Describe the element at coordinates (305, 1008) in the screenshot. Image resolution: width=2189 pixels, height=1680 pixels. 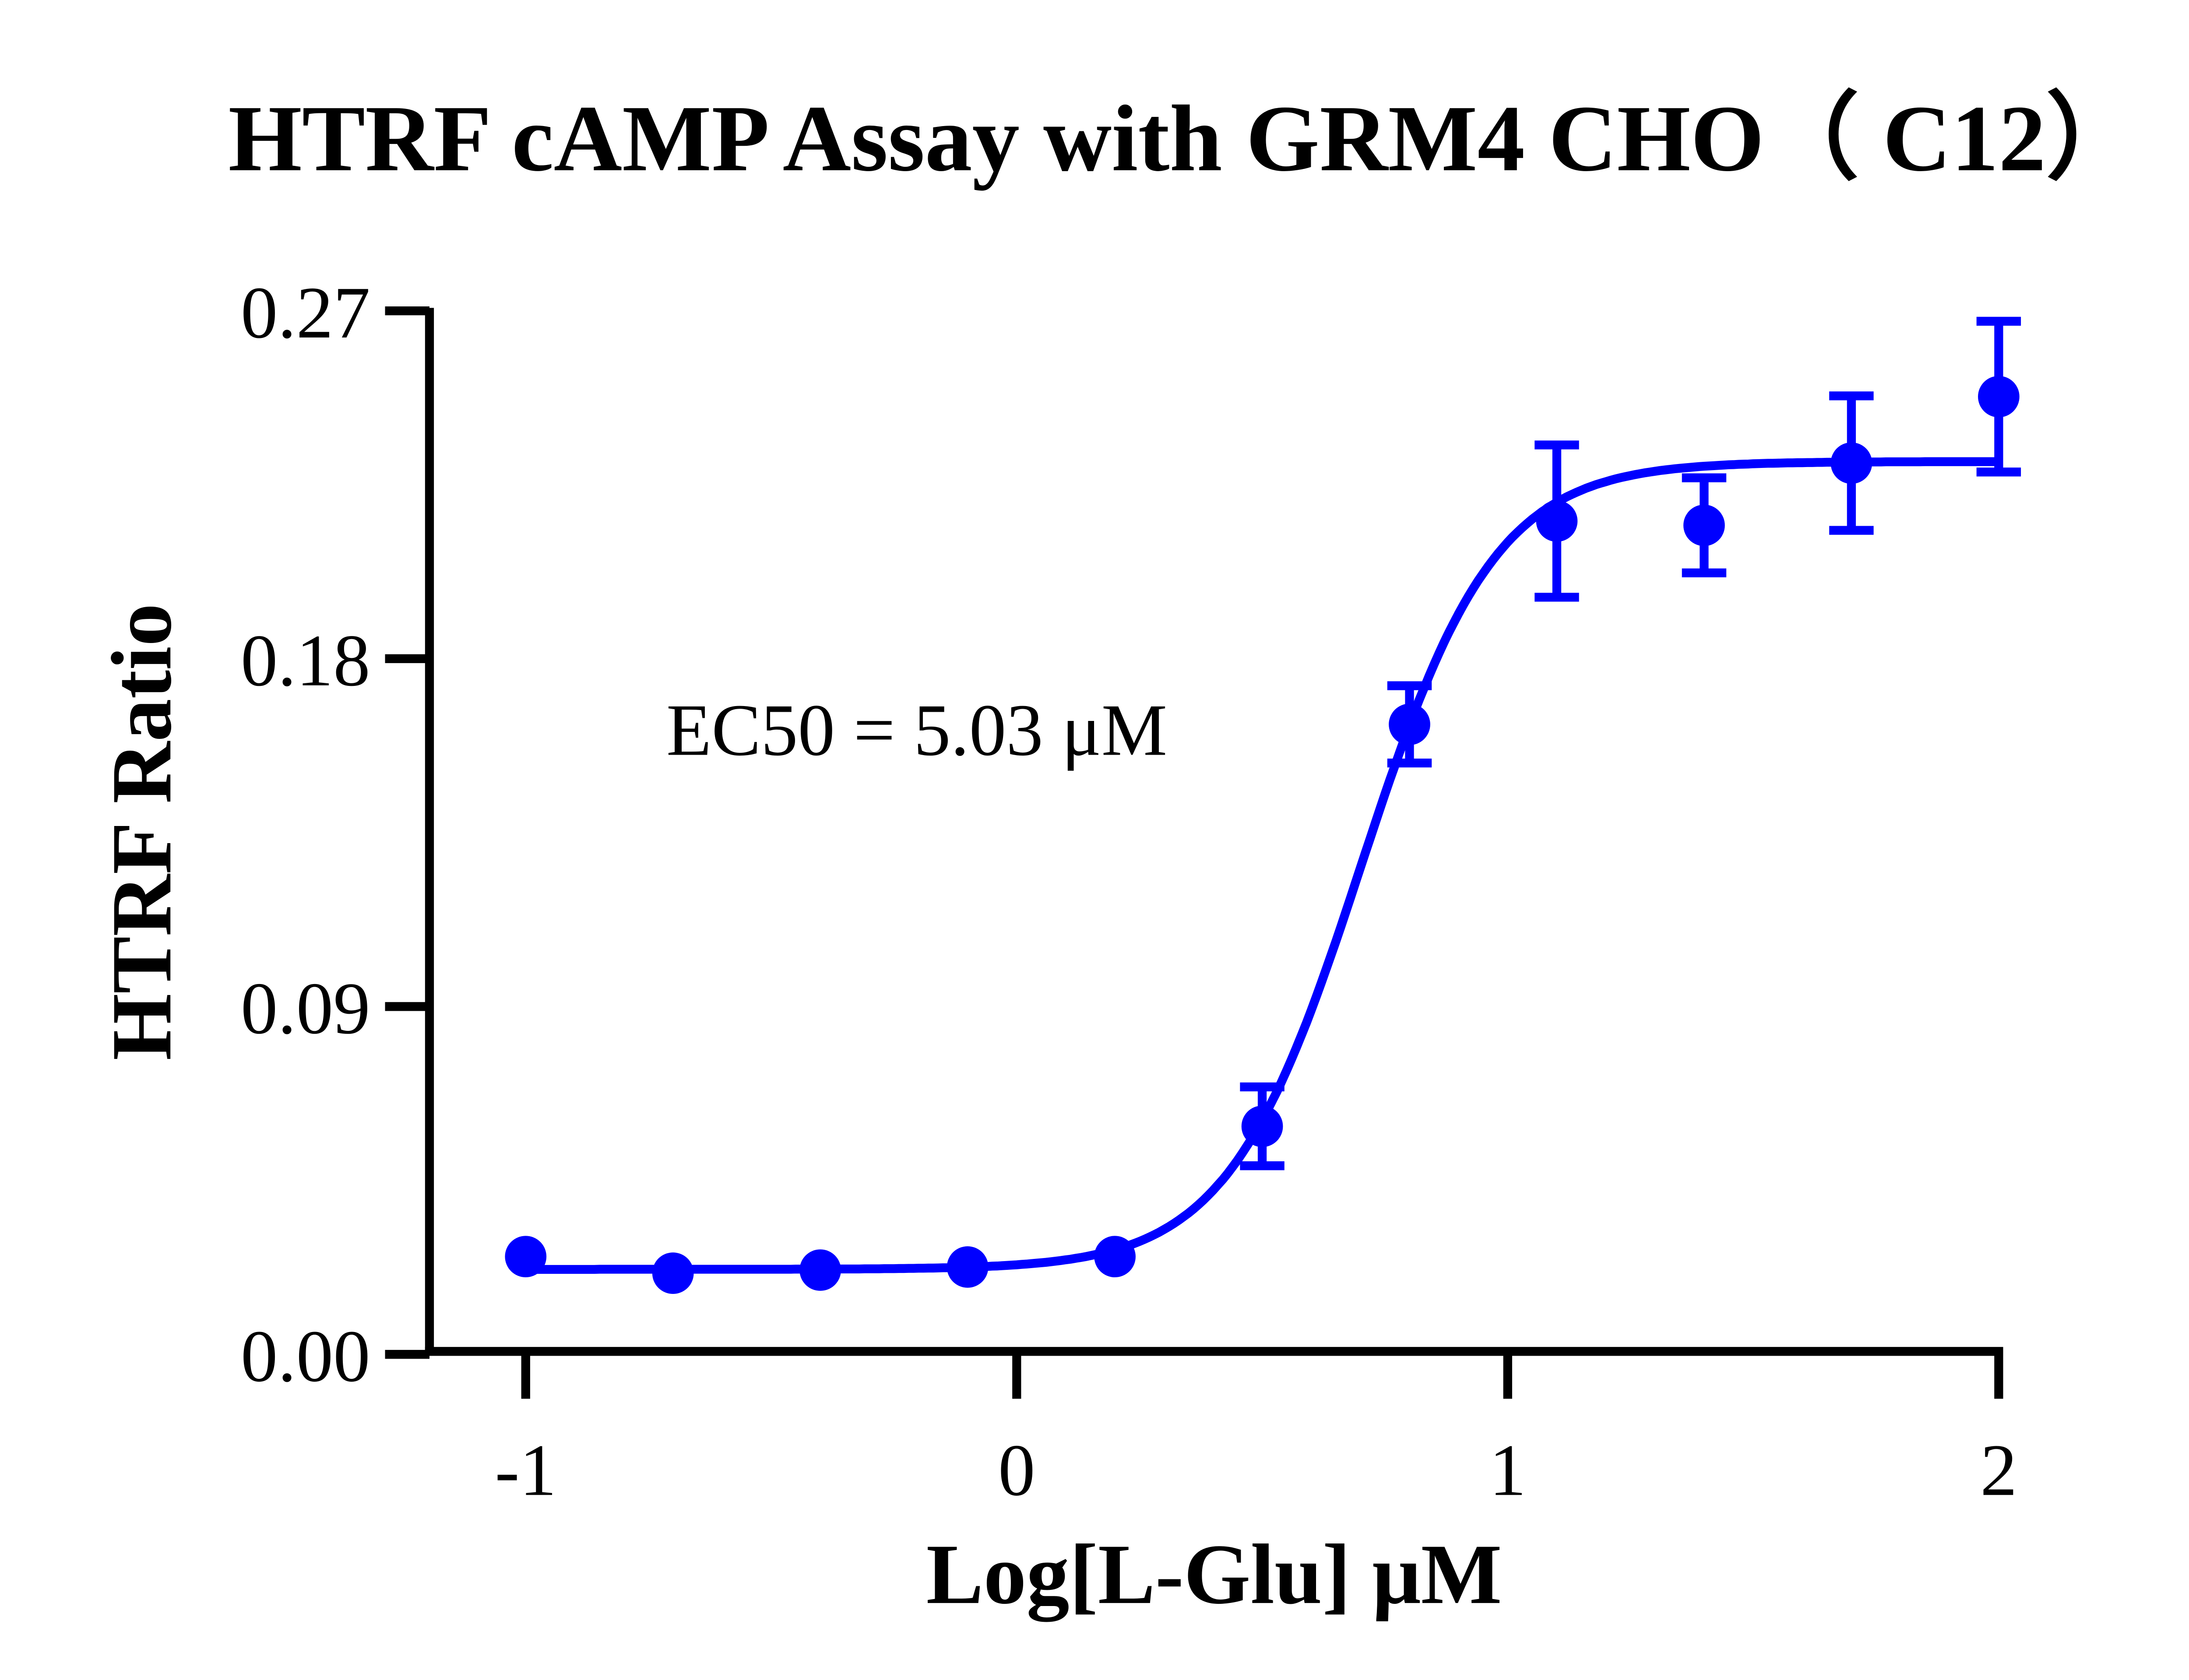
I see `y-tick-label: 0.09` at that location.